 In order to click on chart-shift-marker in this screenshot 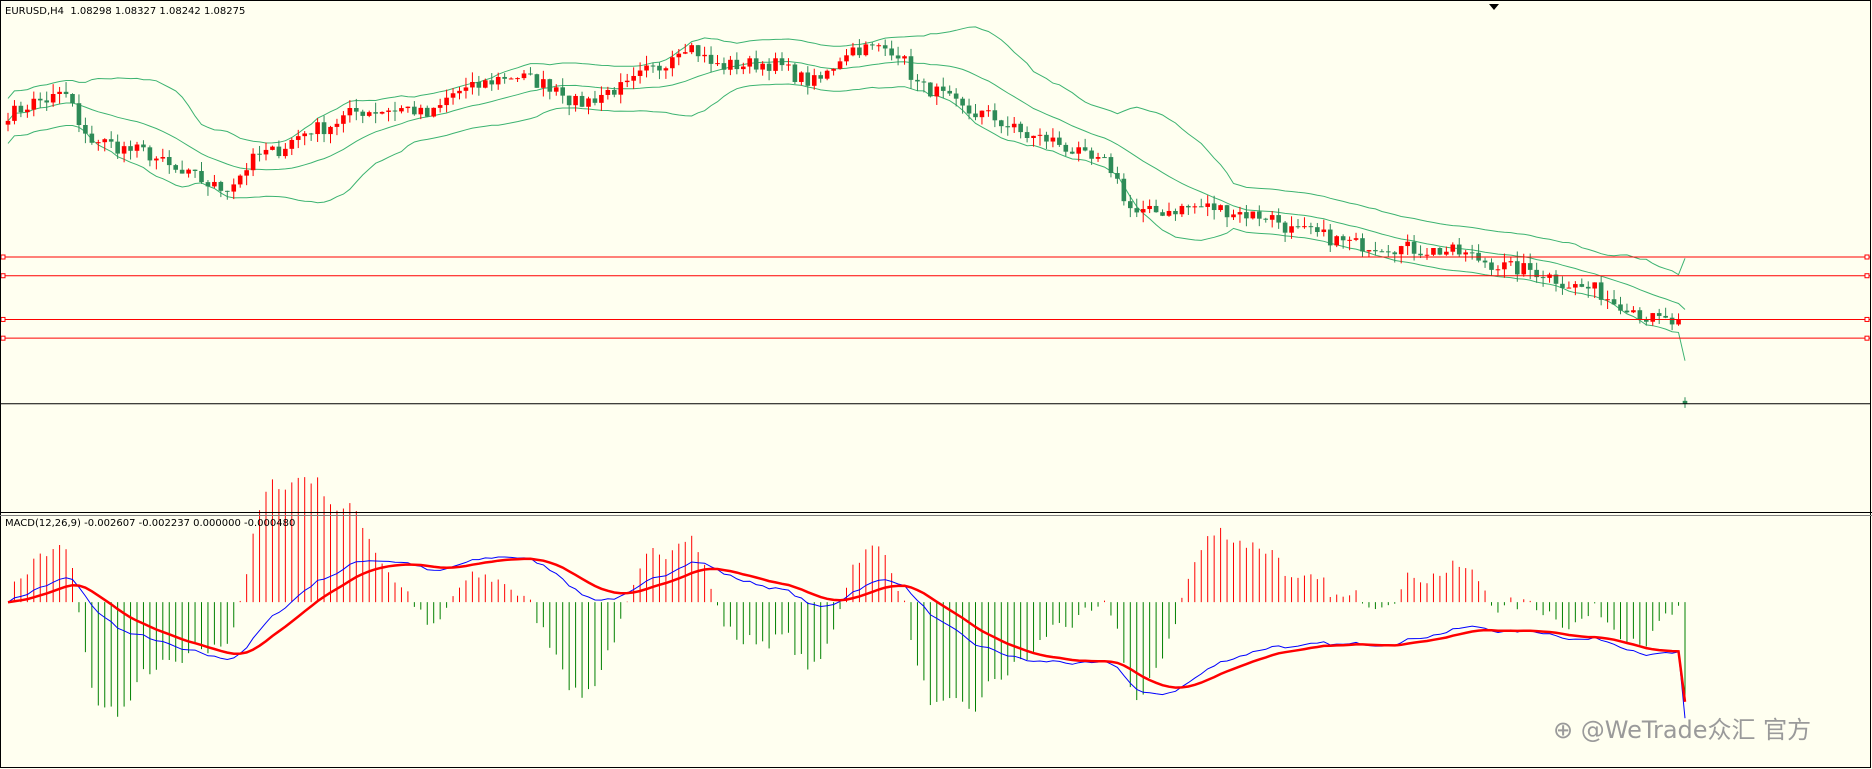, I will do `click(1494, 7)`.